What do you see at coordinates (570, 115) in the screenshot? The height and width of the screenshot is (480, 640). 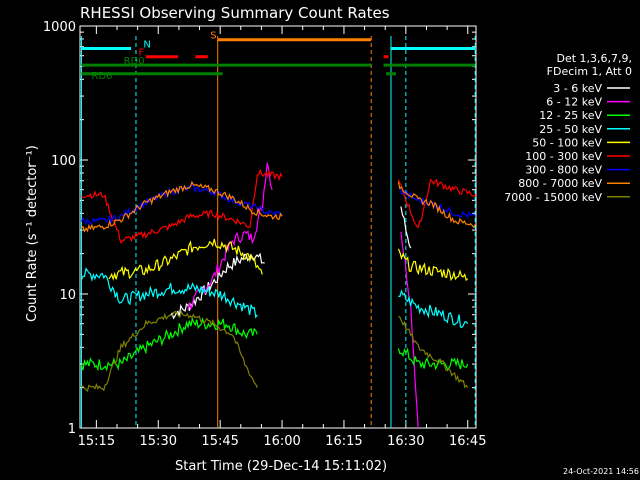 I see `legend-entry-label: 12 - 25 keV` at bounding box center [570, 115].